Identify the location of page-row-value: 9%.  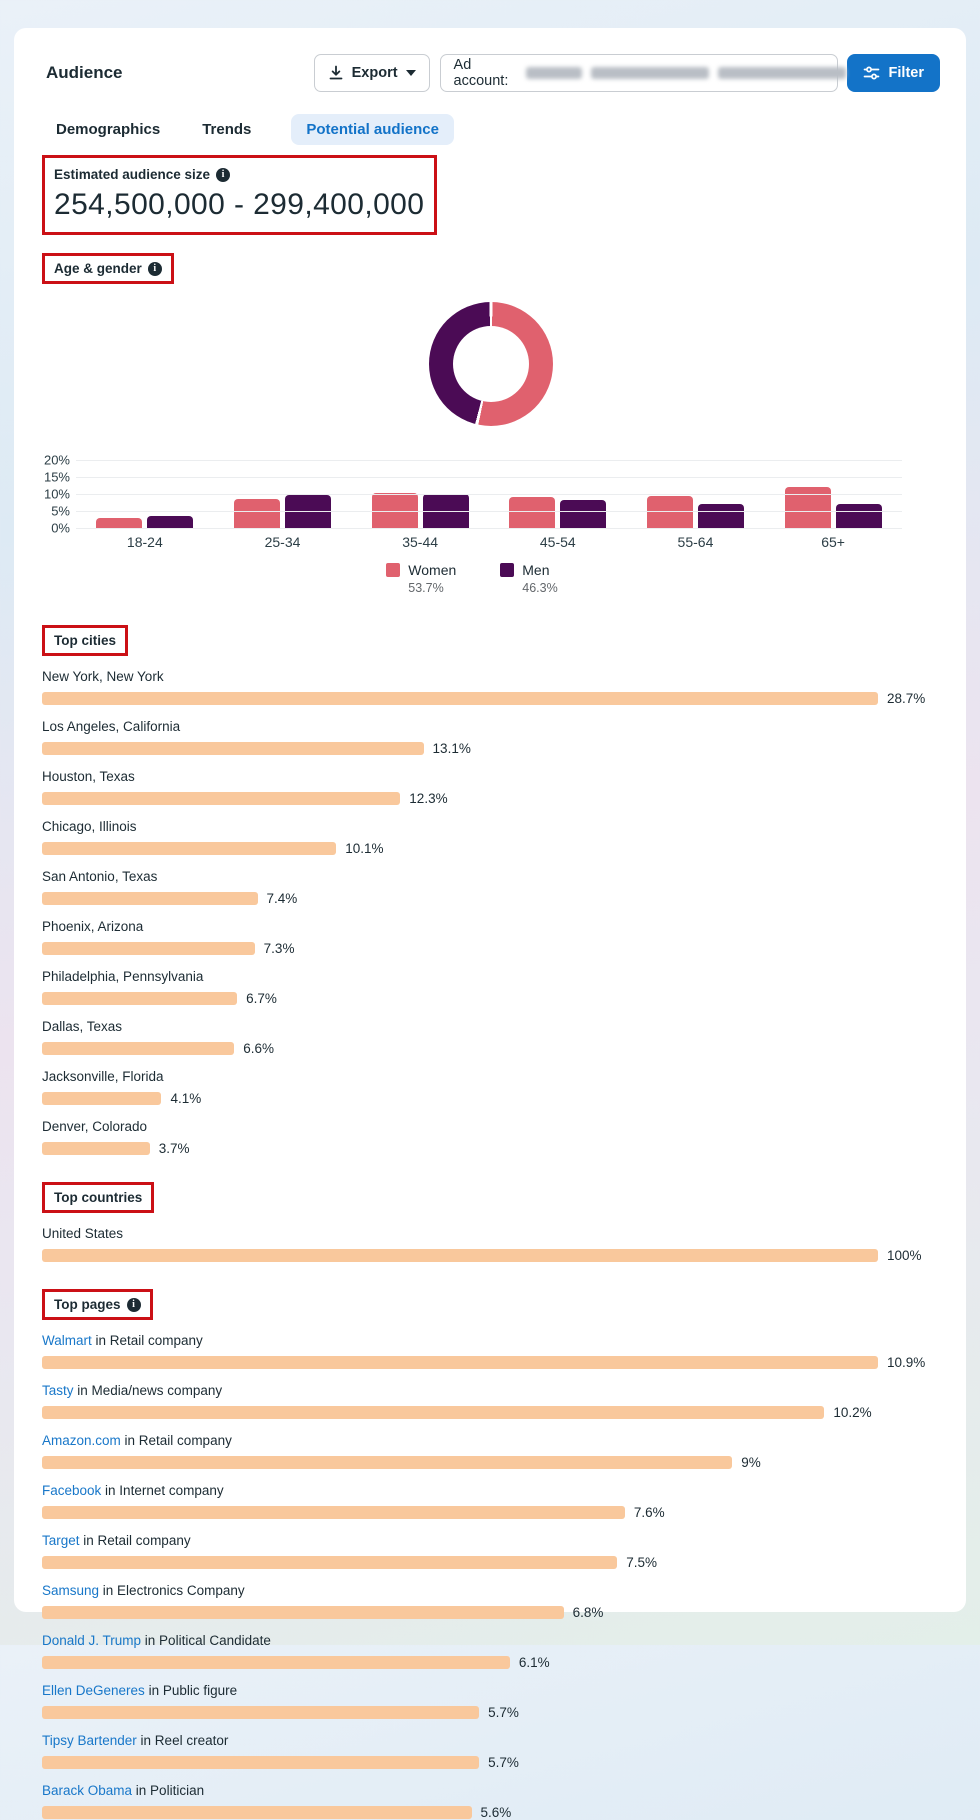
(751, 1462).